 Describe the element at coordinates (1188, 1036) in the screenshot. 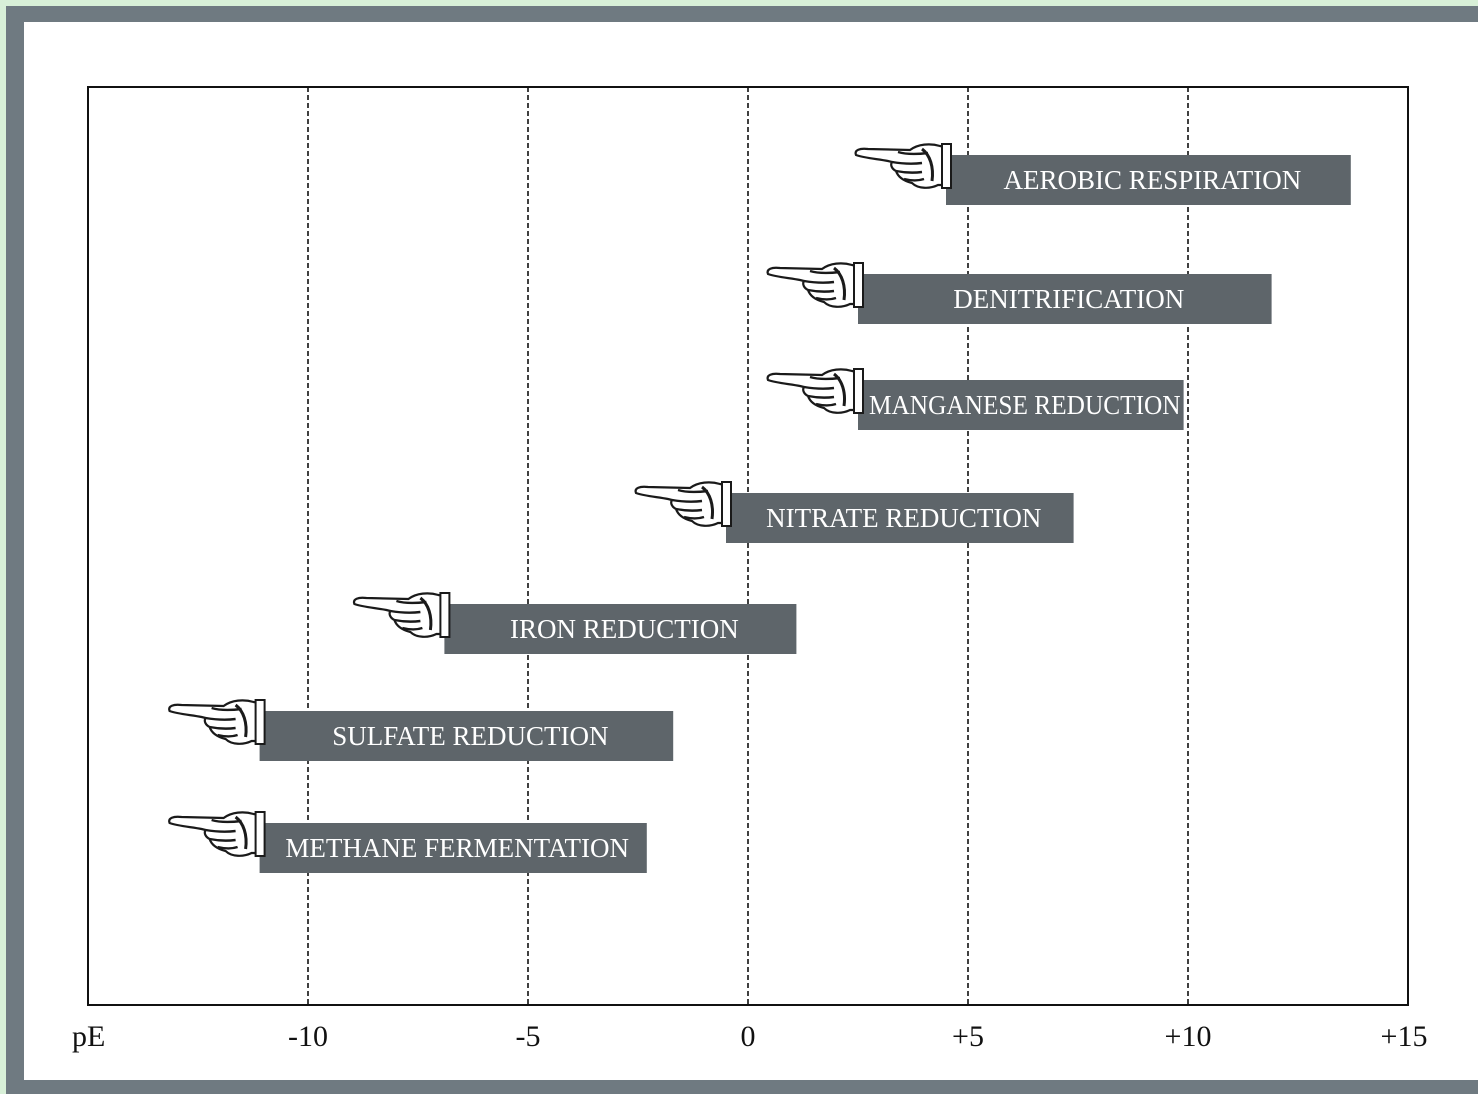

I see `x-tick-label: +10` at that location.